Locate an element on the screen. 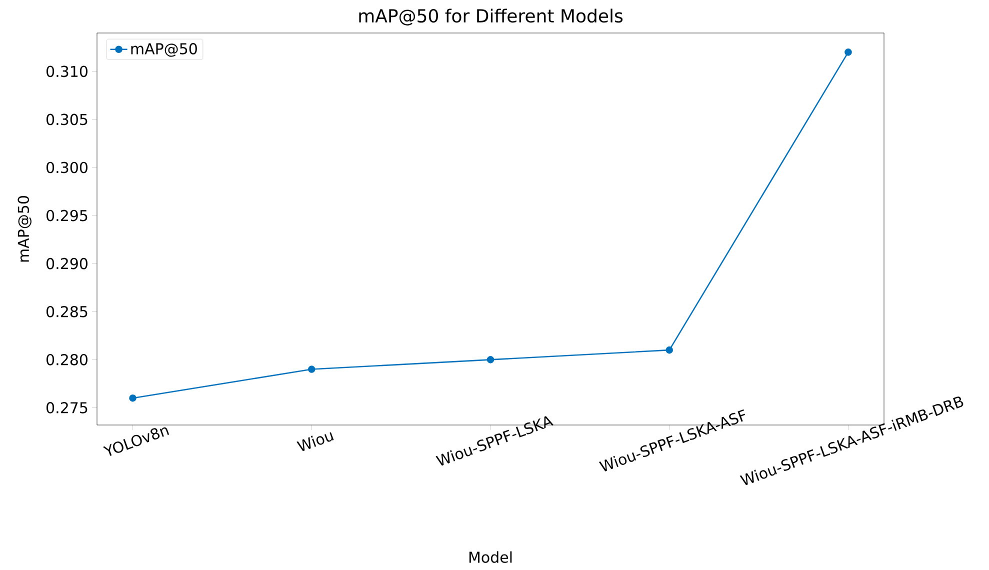 The height and width of the screenshot is (570, 989). y-tick-label: 0.300 is located at coordinates (67, 168).